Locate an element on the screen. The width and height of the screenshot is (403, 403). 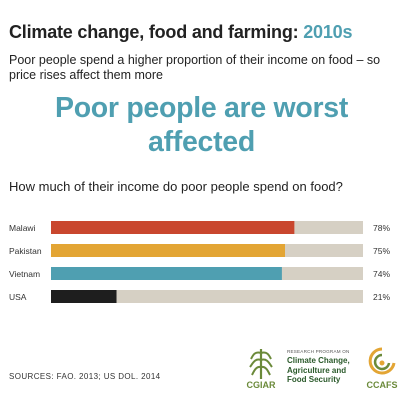
value-label: 21% is located at coordinates (381, 297).